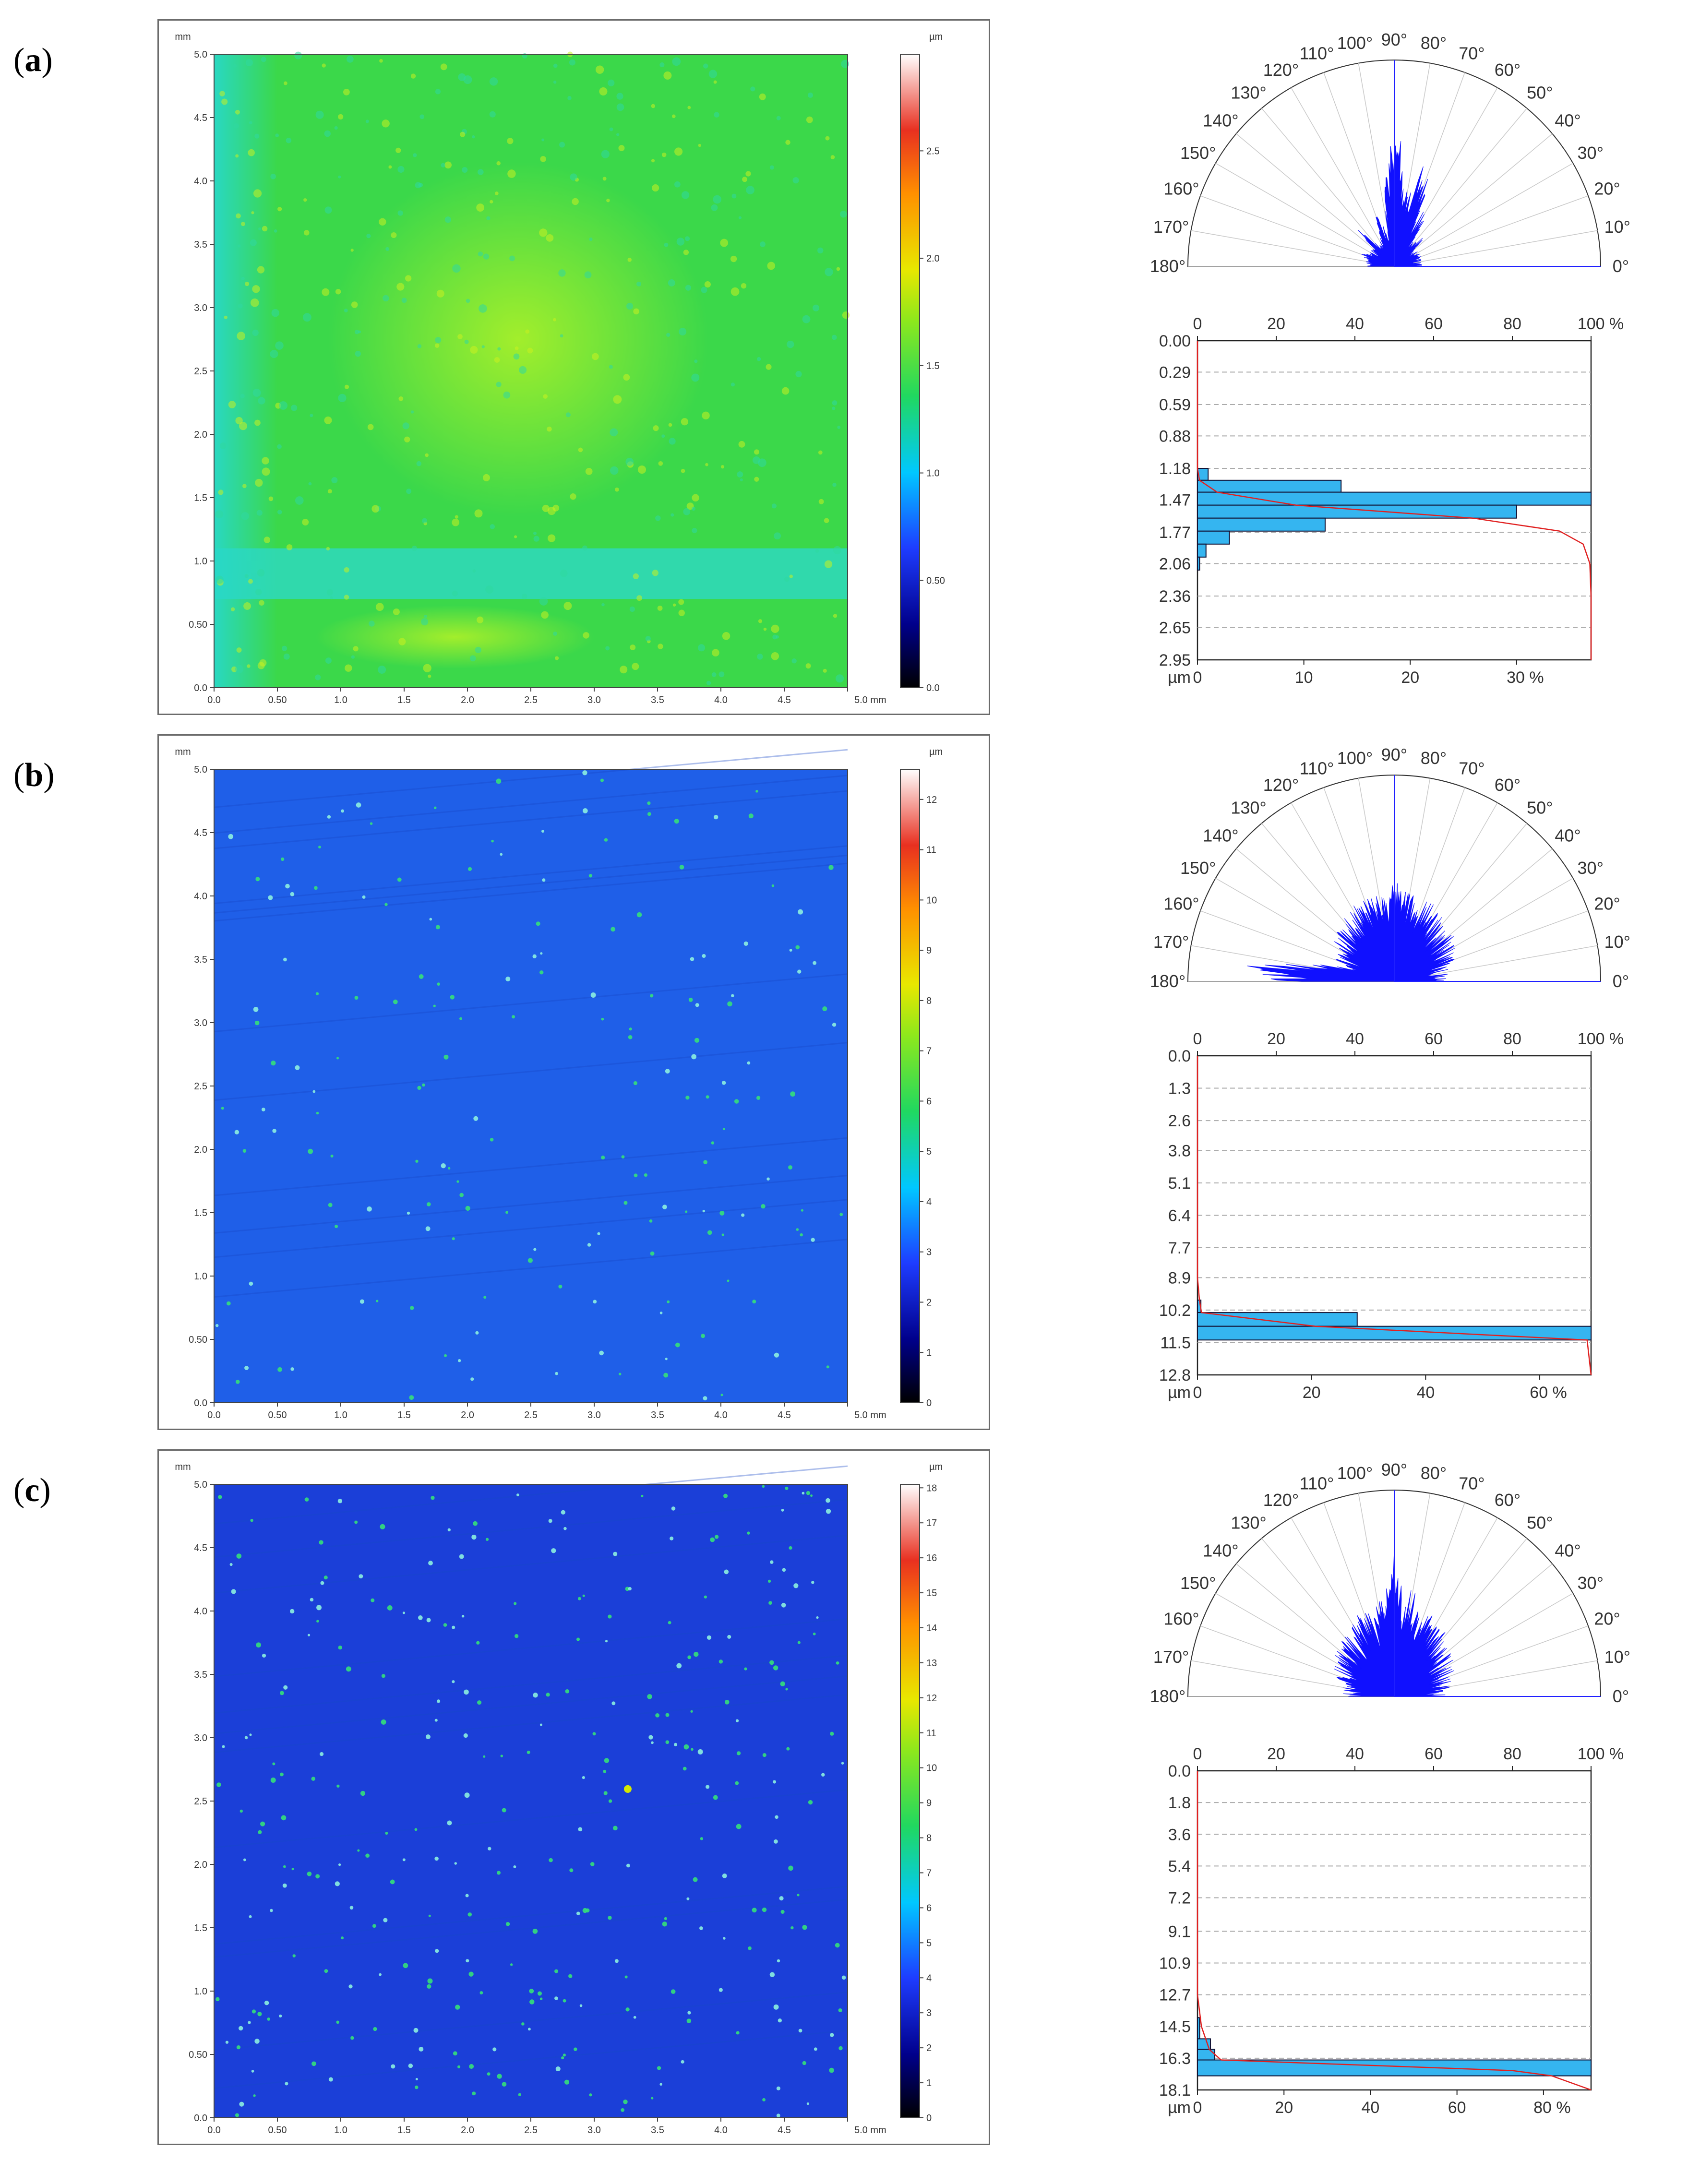  What do you see at coordinates (1179, 1056) in the screenshot?
I see `histogram-y-label: 0.0` at bounding box center [1179, 1056].